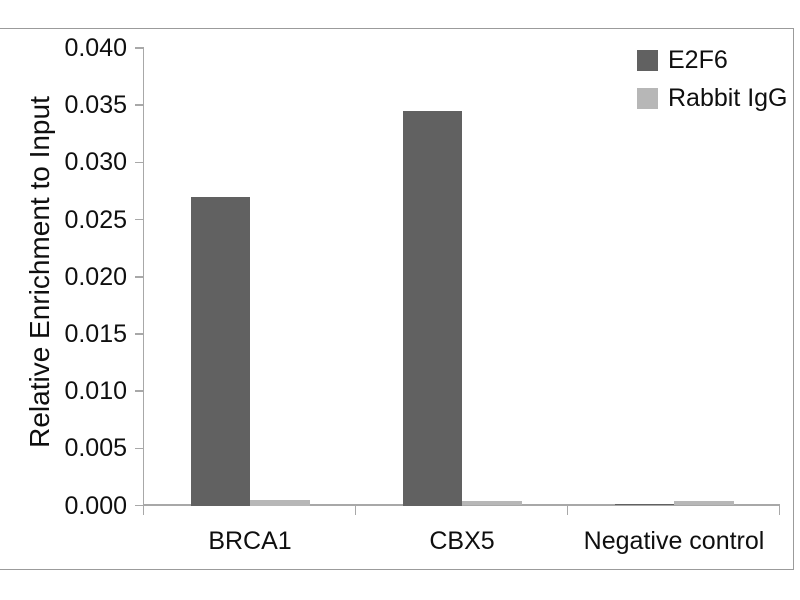  Describe the element at coordinates (95, 391) in the screenshot. I see `y-tick-label: 0.010` at that location.